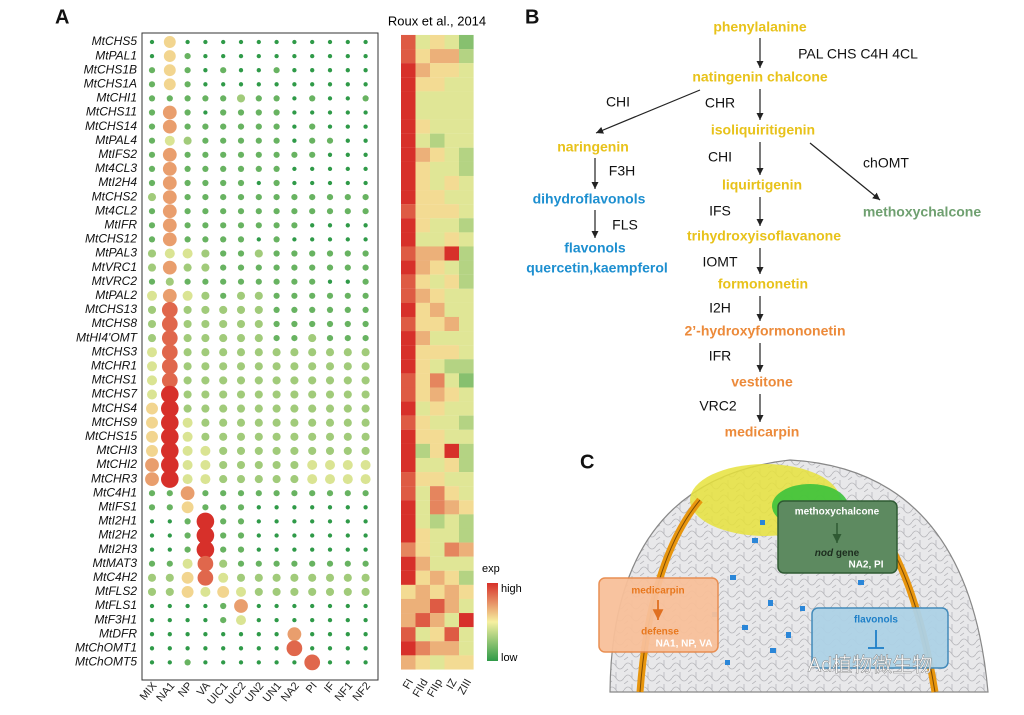 The height and width of the screenshot is (715, 1024). Describe the element at coordinates (117, 549) in the screenshot. I see `gene-label: MtI2H3` at that location.